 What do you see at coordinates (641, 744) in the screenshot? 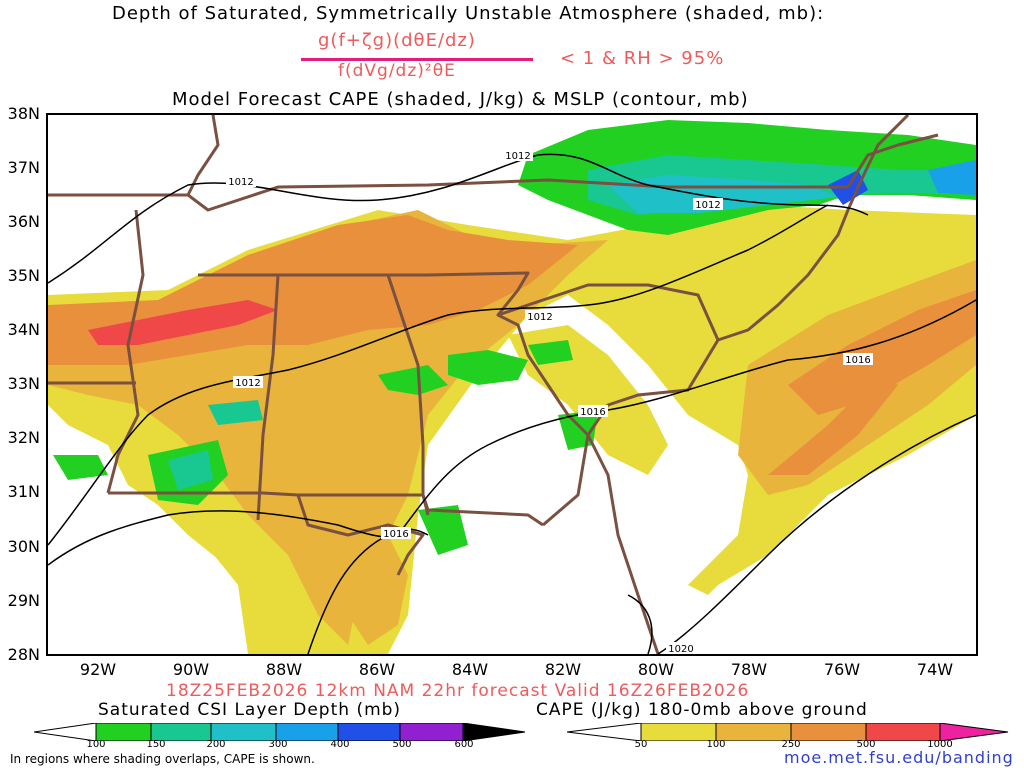
I see `cape-tick: 50` at bounding box center [641, 744].